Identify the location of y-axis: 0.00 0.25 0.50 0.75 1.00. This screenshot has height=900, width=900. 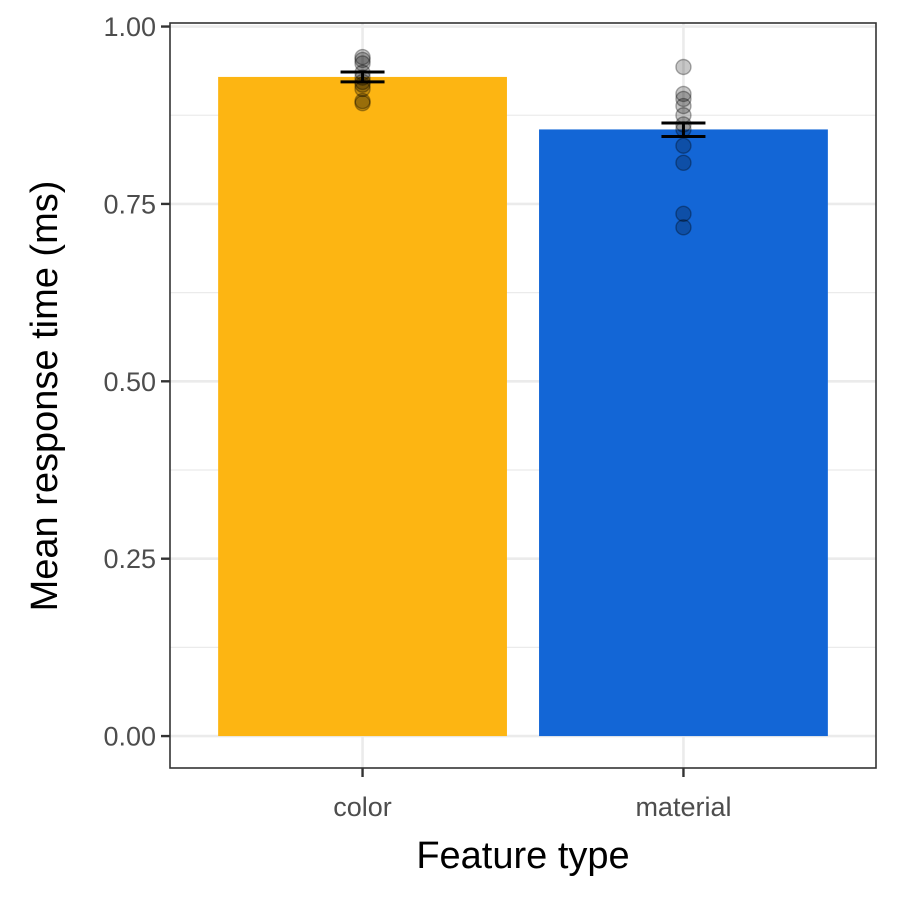
(136, 382).